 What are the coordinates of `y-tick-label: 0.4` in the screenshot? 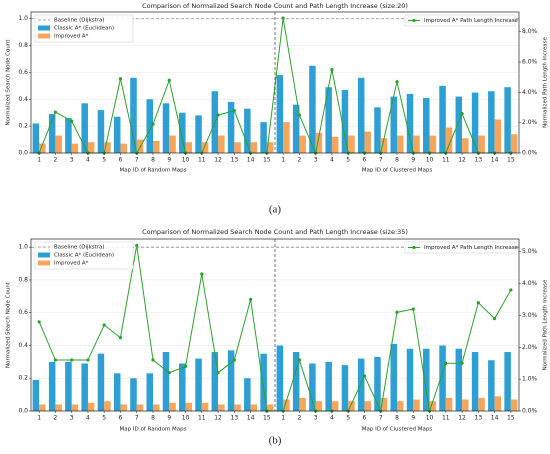 It's located at (23, 99).